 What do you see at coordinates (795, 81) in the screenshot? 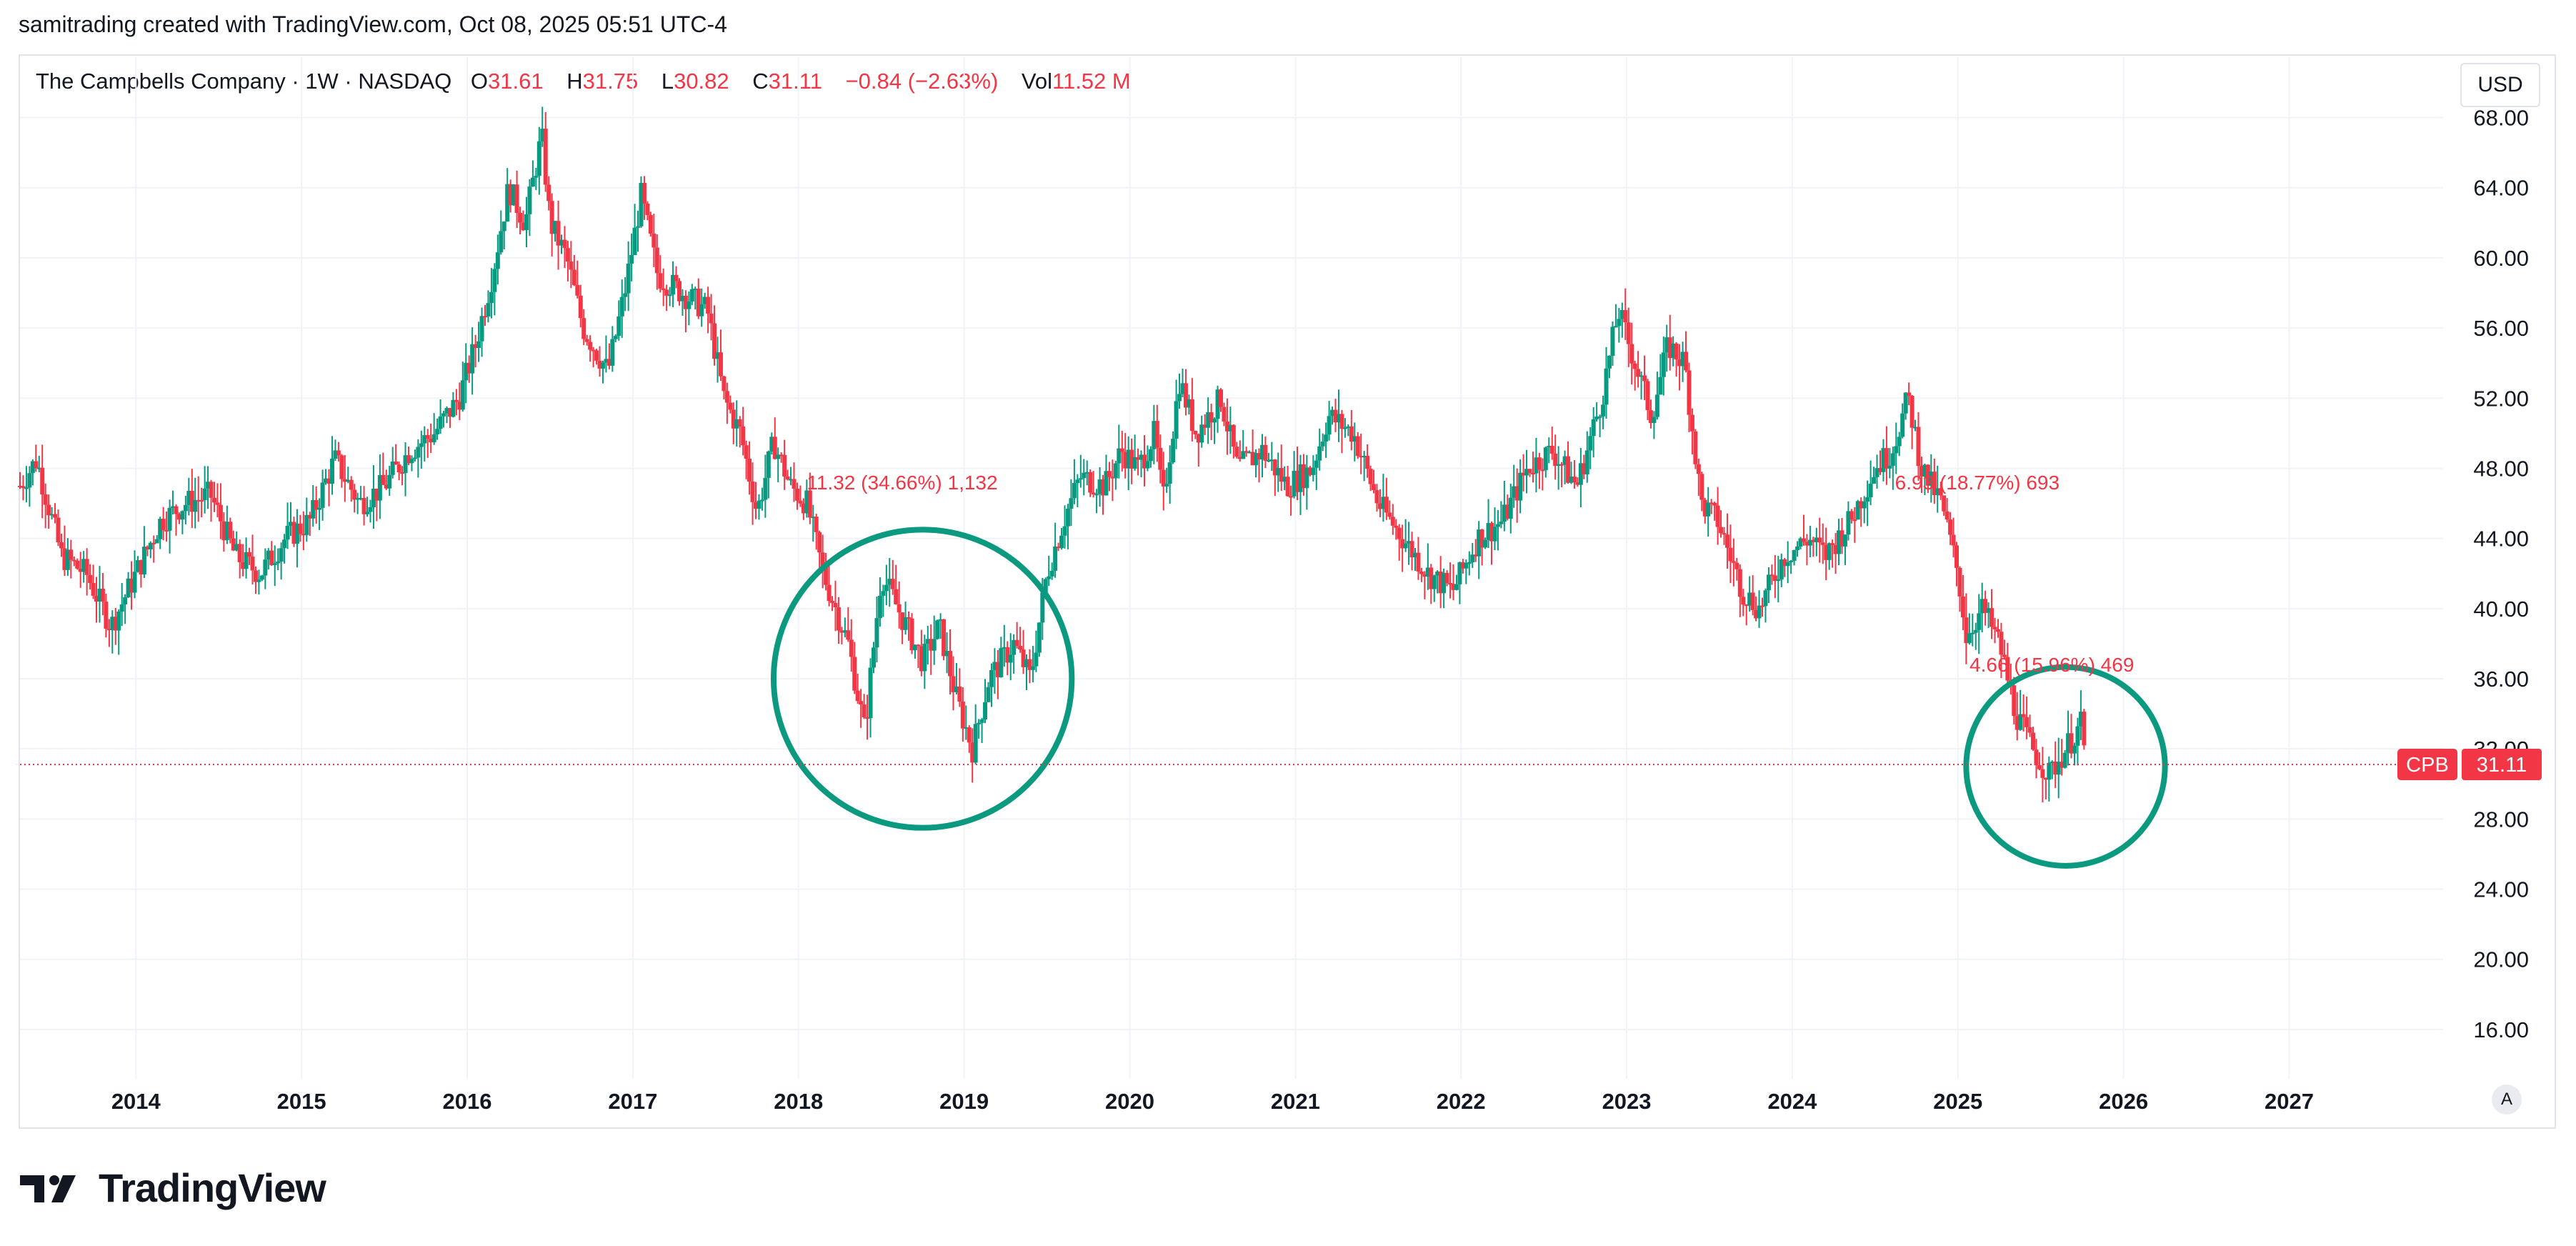
I see `close-value: 31.11` at bounding box center [795, 81].